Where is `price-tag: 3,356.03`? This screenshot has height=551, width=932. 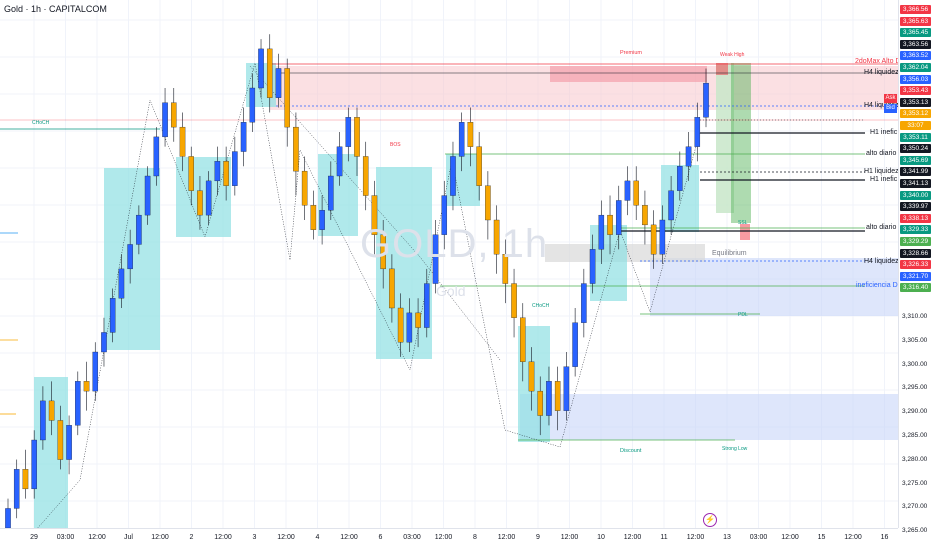
price-tag: 3,356.03 is located at coordinates (915, 79).